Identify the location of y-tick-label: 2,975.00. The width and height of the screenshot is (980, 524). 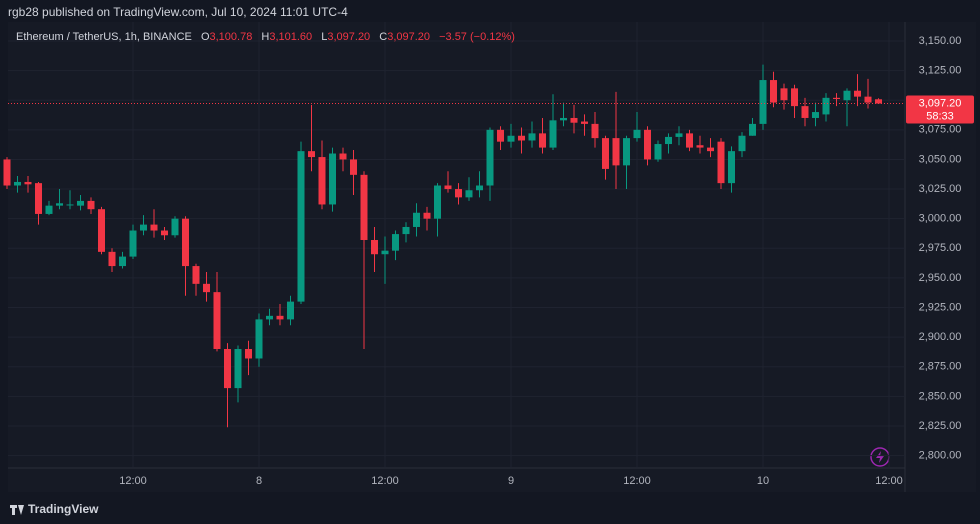
(940, 248).